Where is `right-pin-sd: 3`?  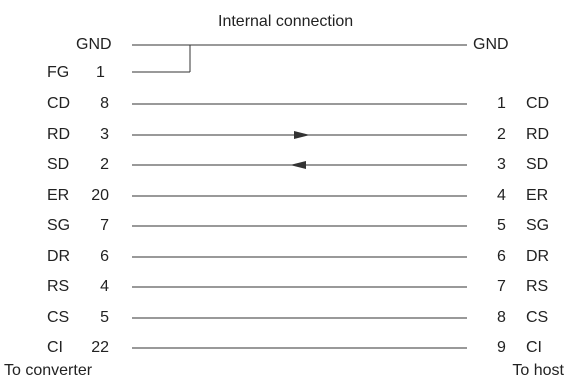 right-pin-sd: 3 is located at coordinates (501, 164).